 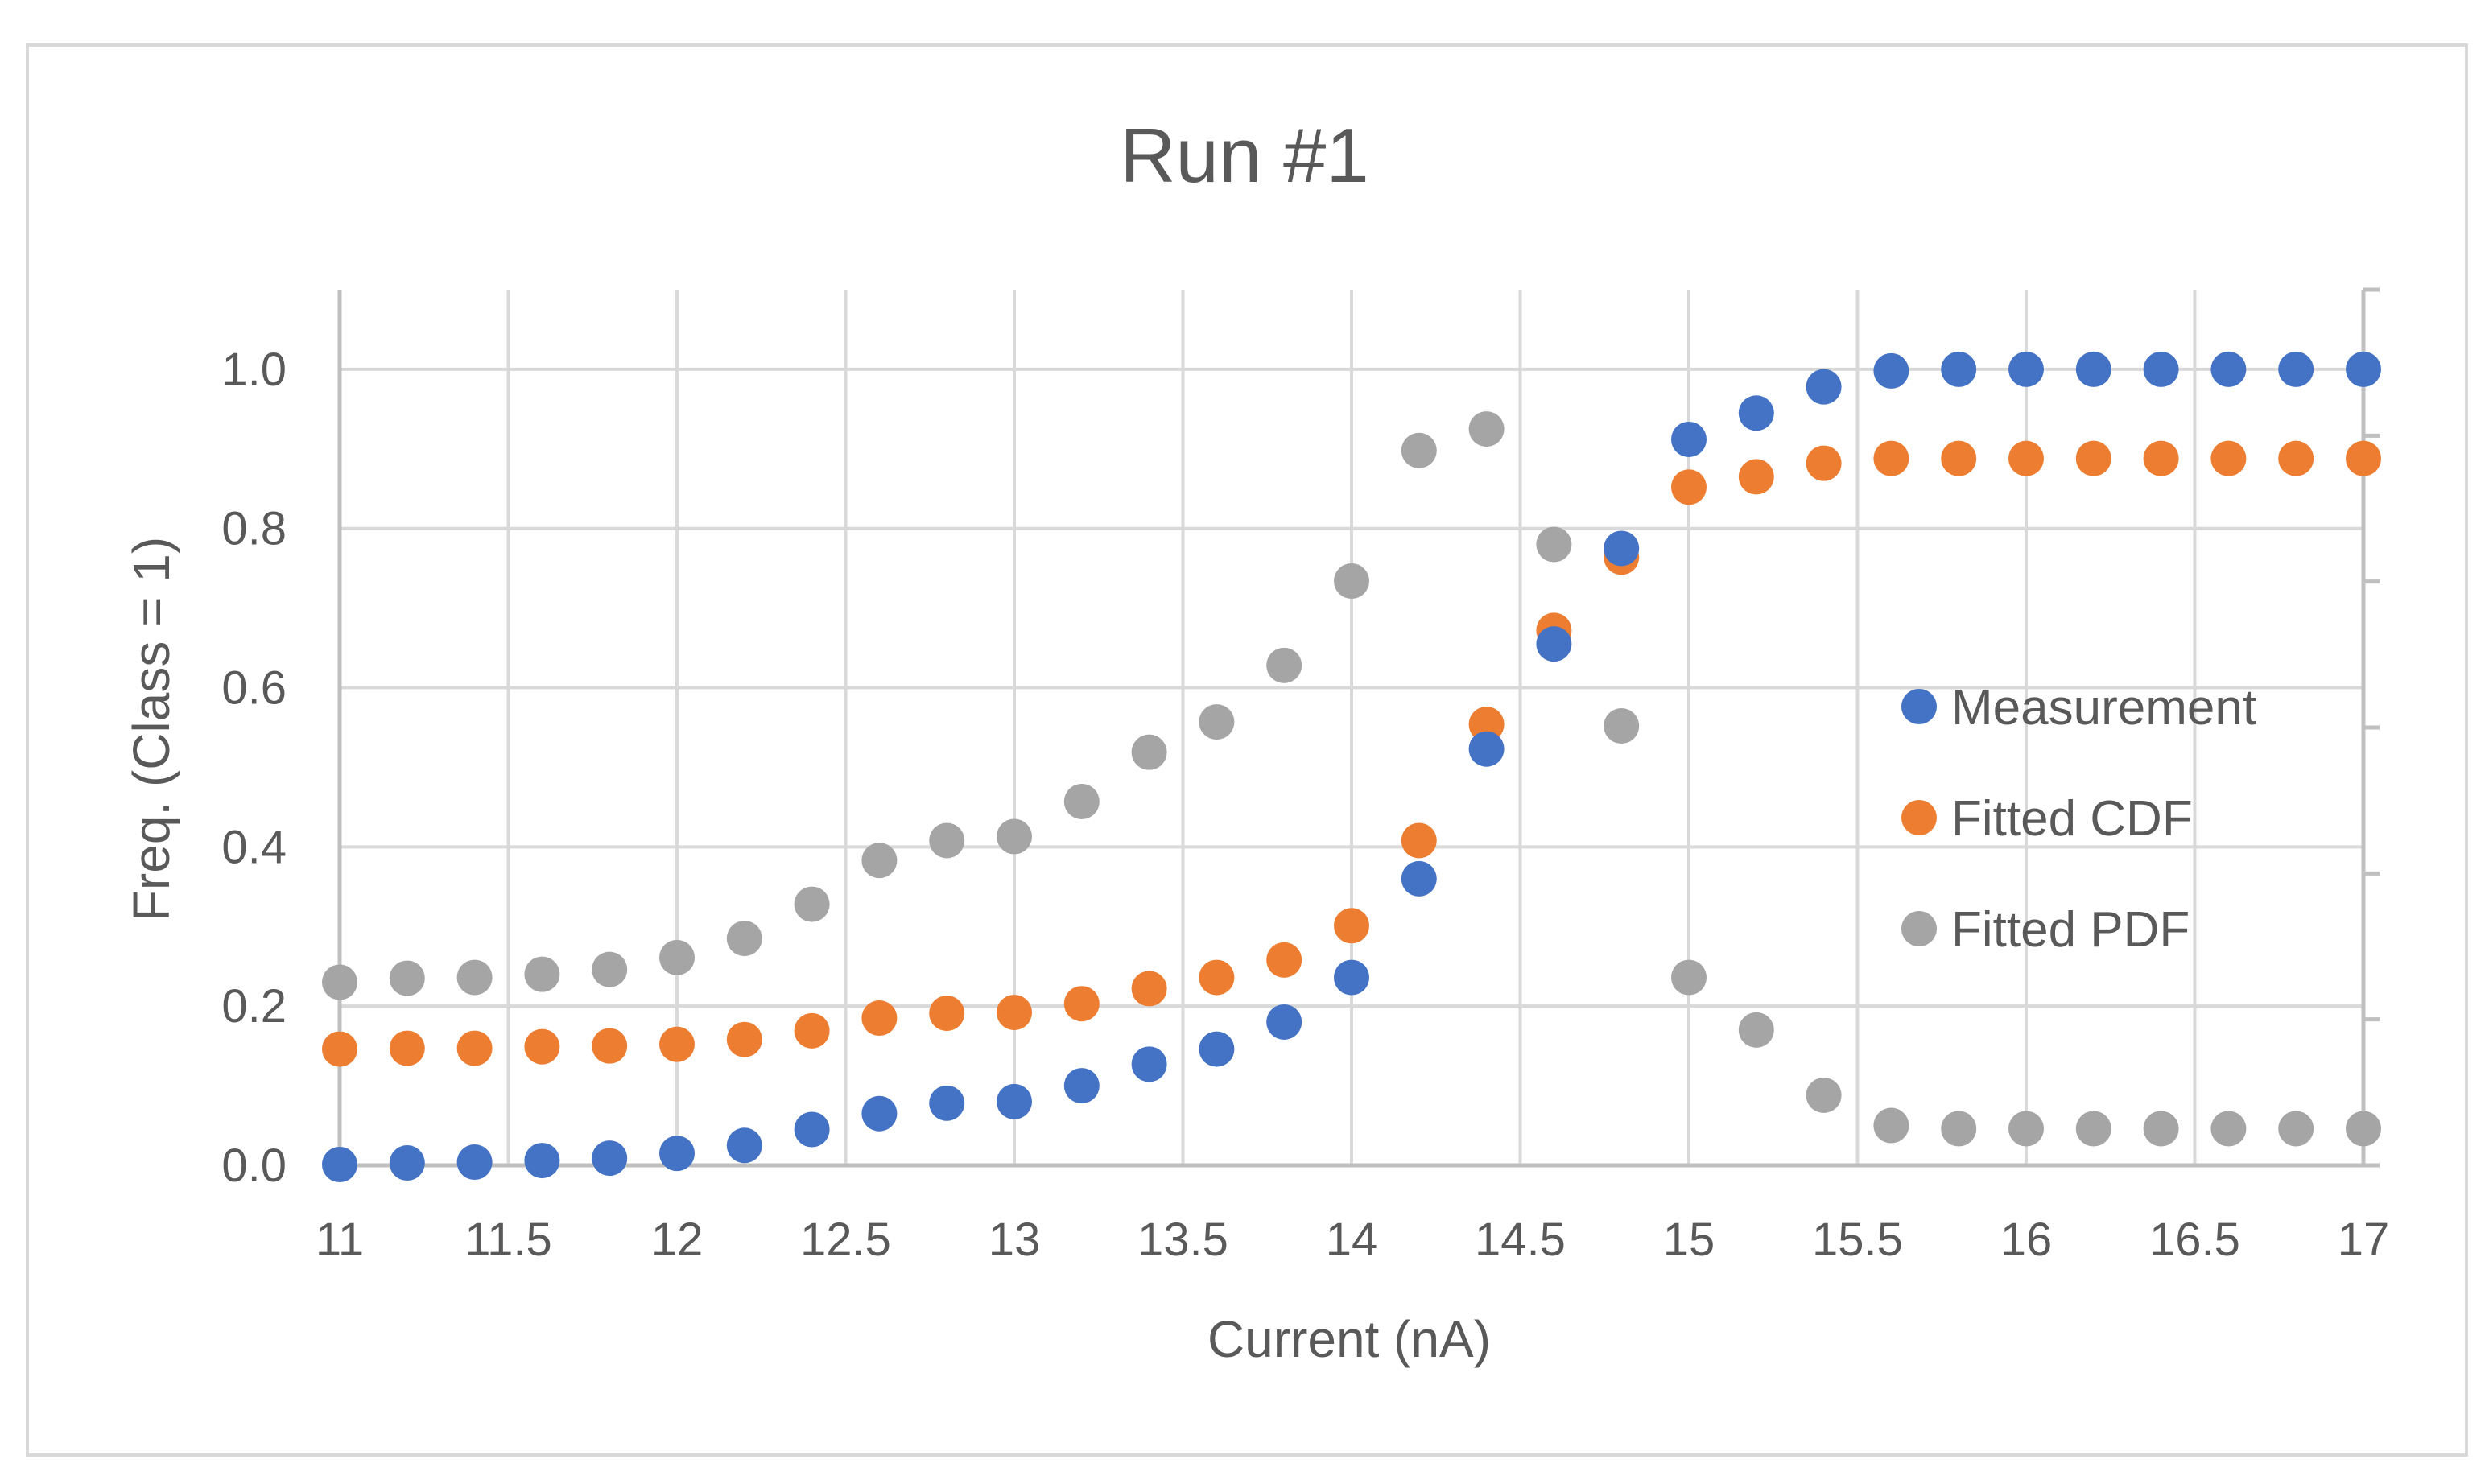 I want to click on x-tick-label: 12, so click(x=677, y=1240).